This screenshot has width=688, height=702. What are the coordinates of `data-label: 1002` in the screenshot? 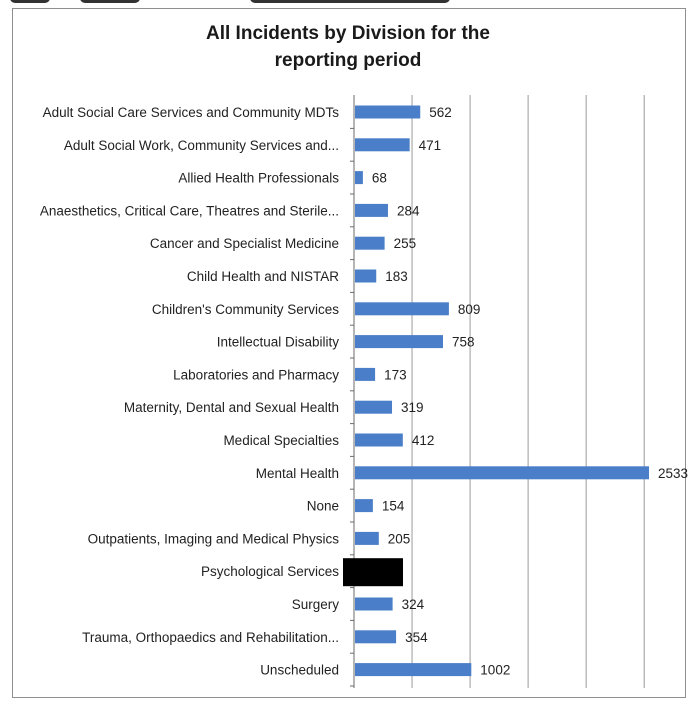 It's located at (495, 670).